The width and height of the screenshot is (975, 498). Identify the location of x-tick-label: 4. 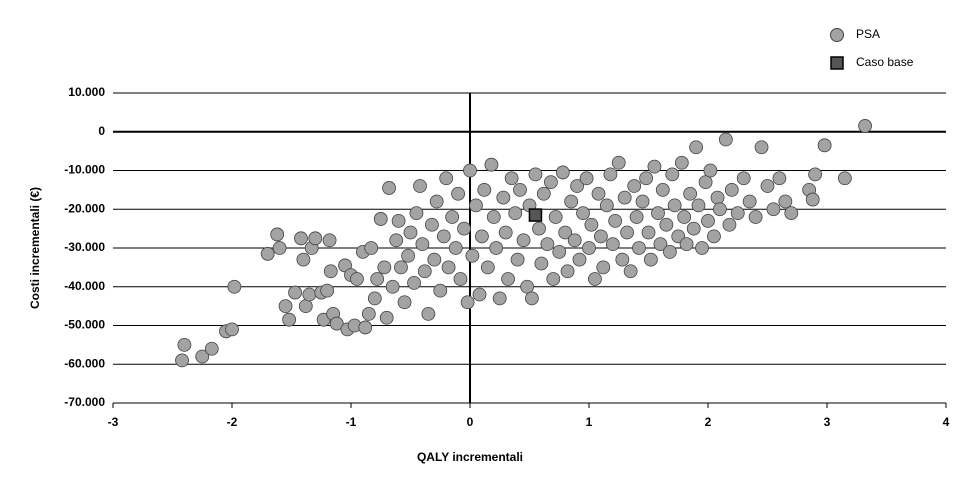
(946, 422).